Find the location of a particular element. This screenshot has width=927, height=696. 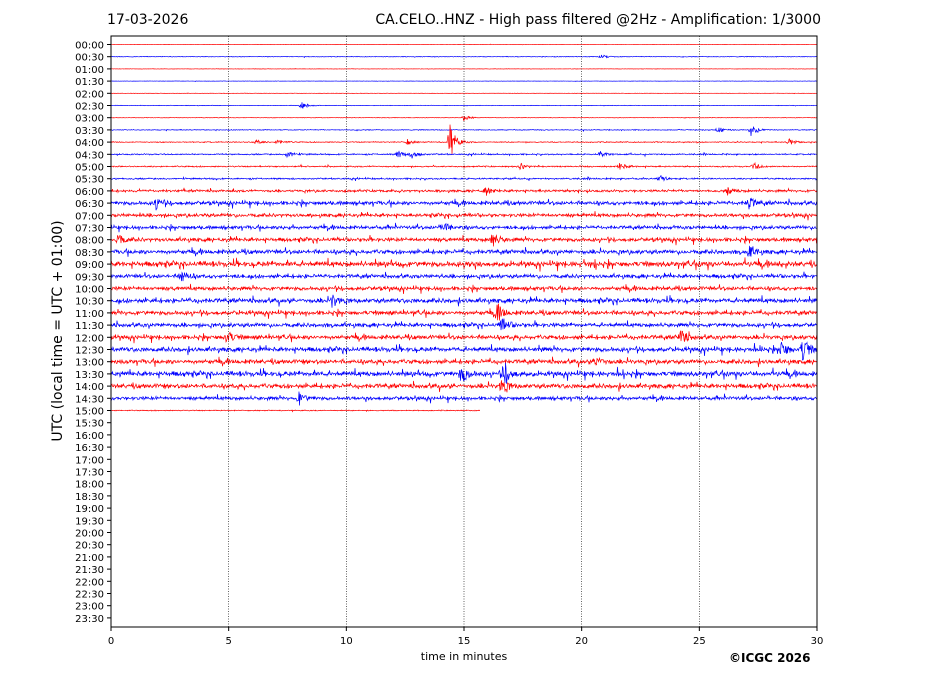

y-tick-label: 00:30 is located at coordinates (89, 58).